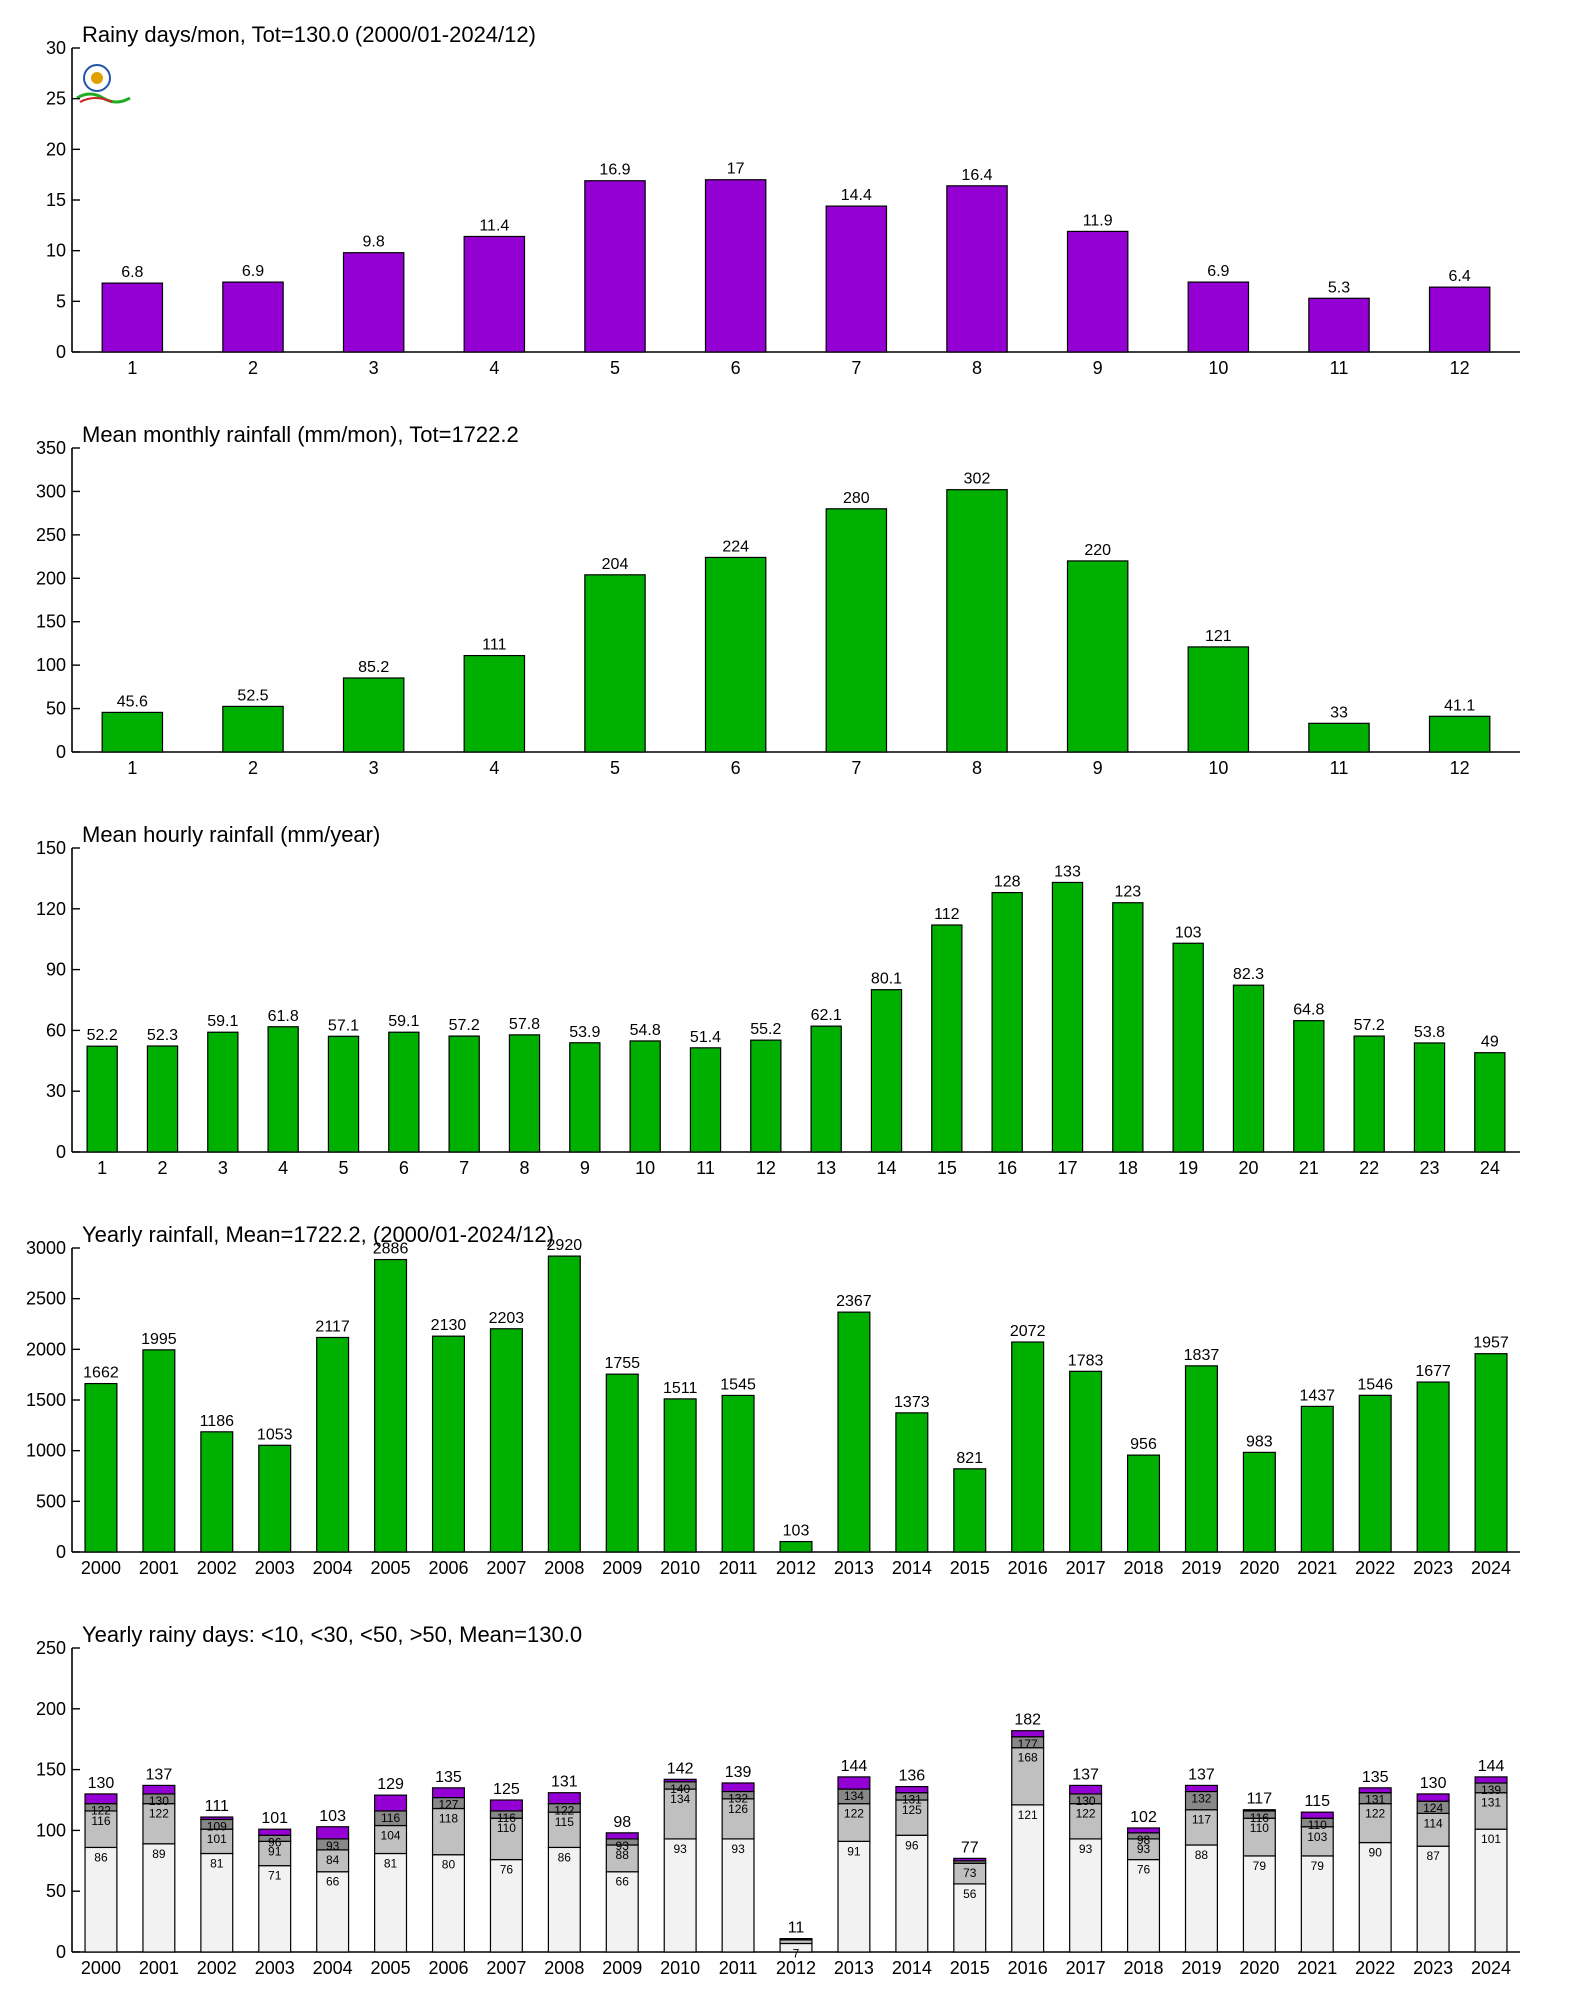 The width and height of the screenshot is (1580, 2000). Describe the element at coordinates (390, 1784) in the screenshot. I see `bar-total-label: 129` at that location.